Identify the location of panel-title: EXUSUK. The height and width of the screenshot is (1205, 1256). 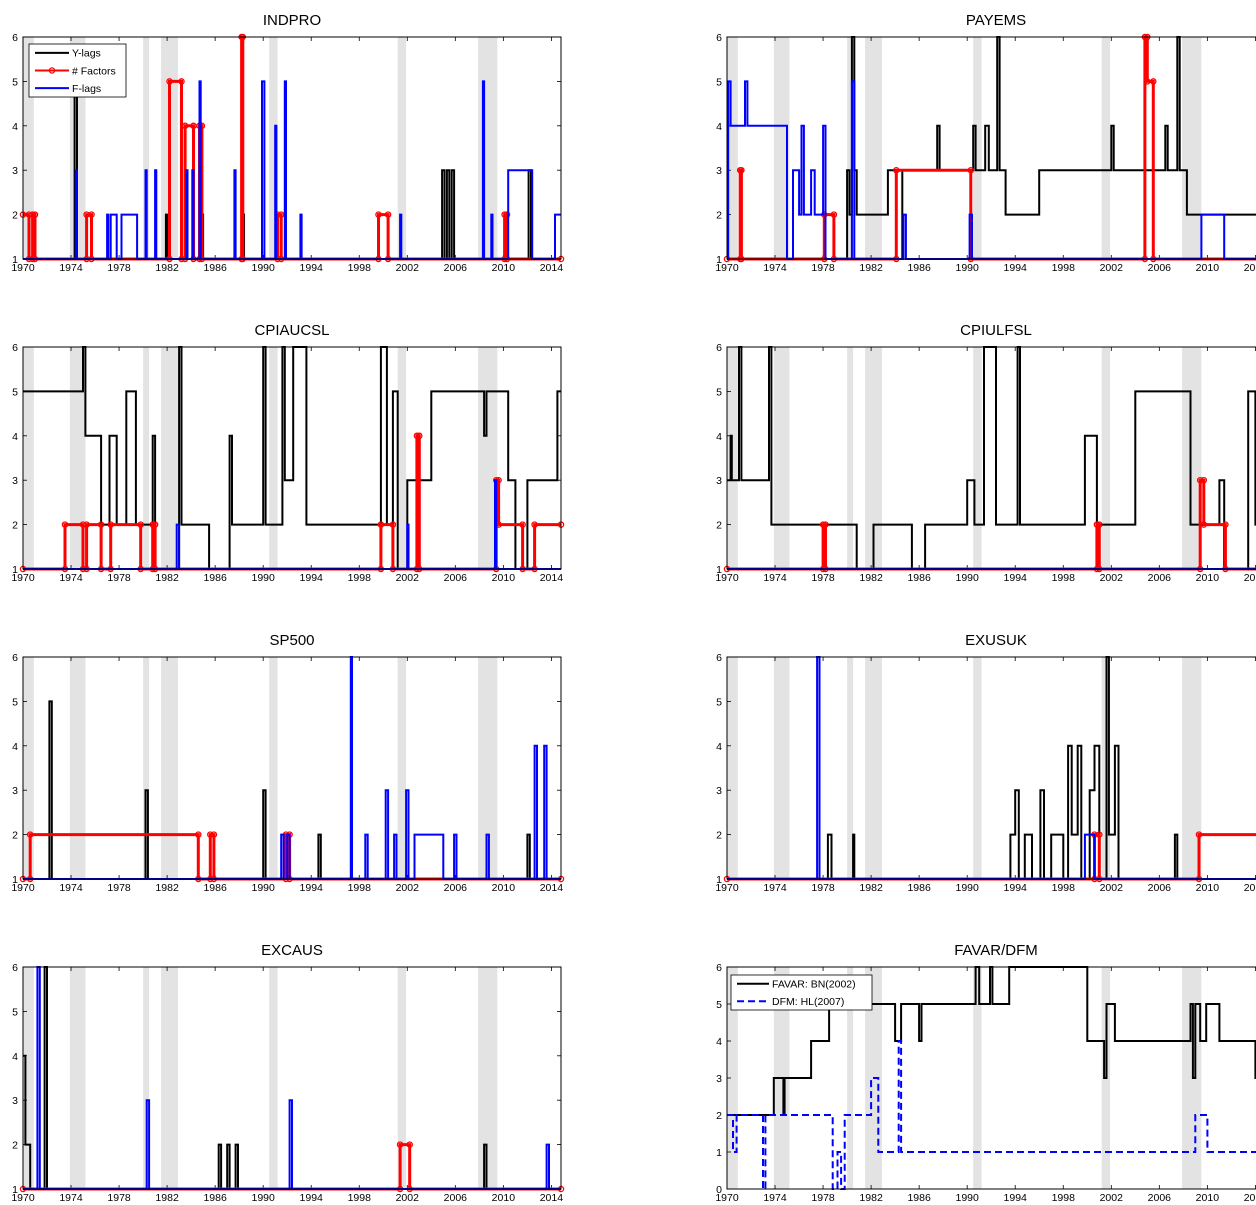
(996, 640).